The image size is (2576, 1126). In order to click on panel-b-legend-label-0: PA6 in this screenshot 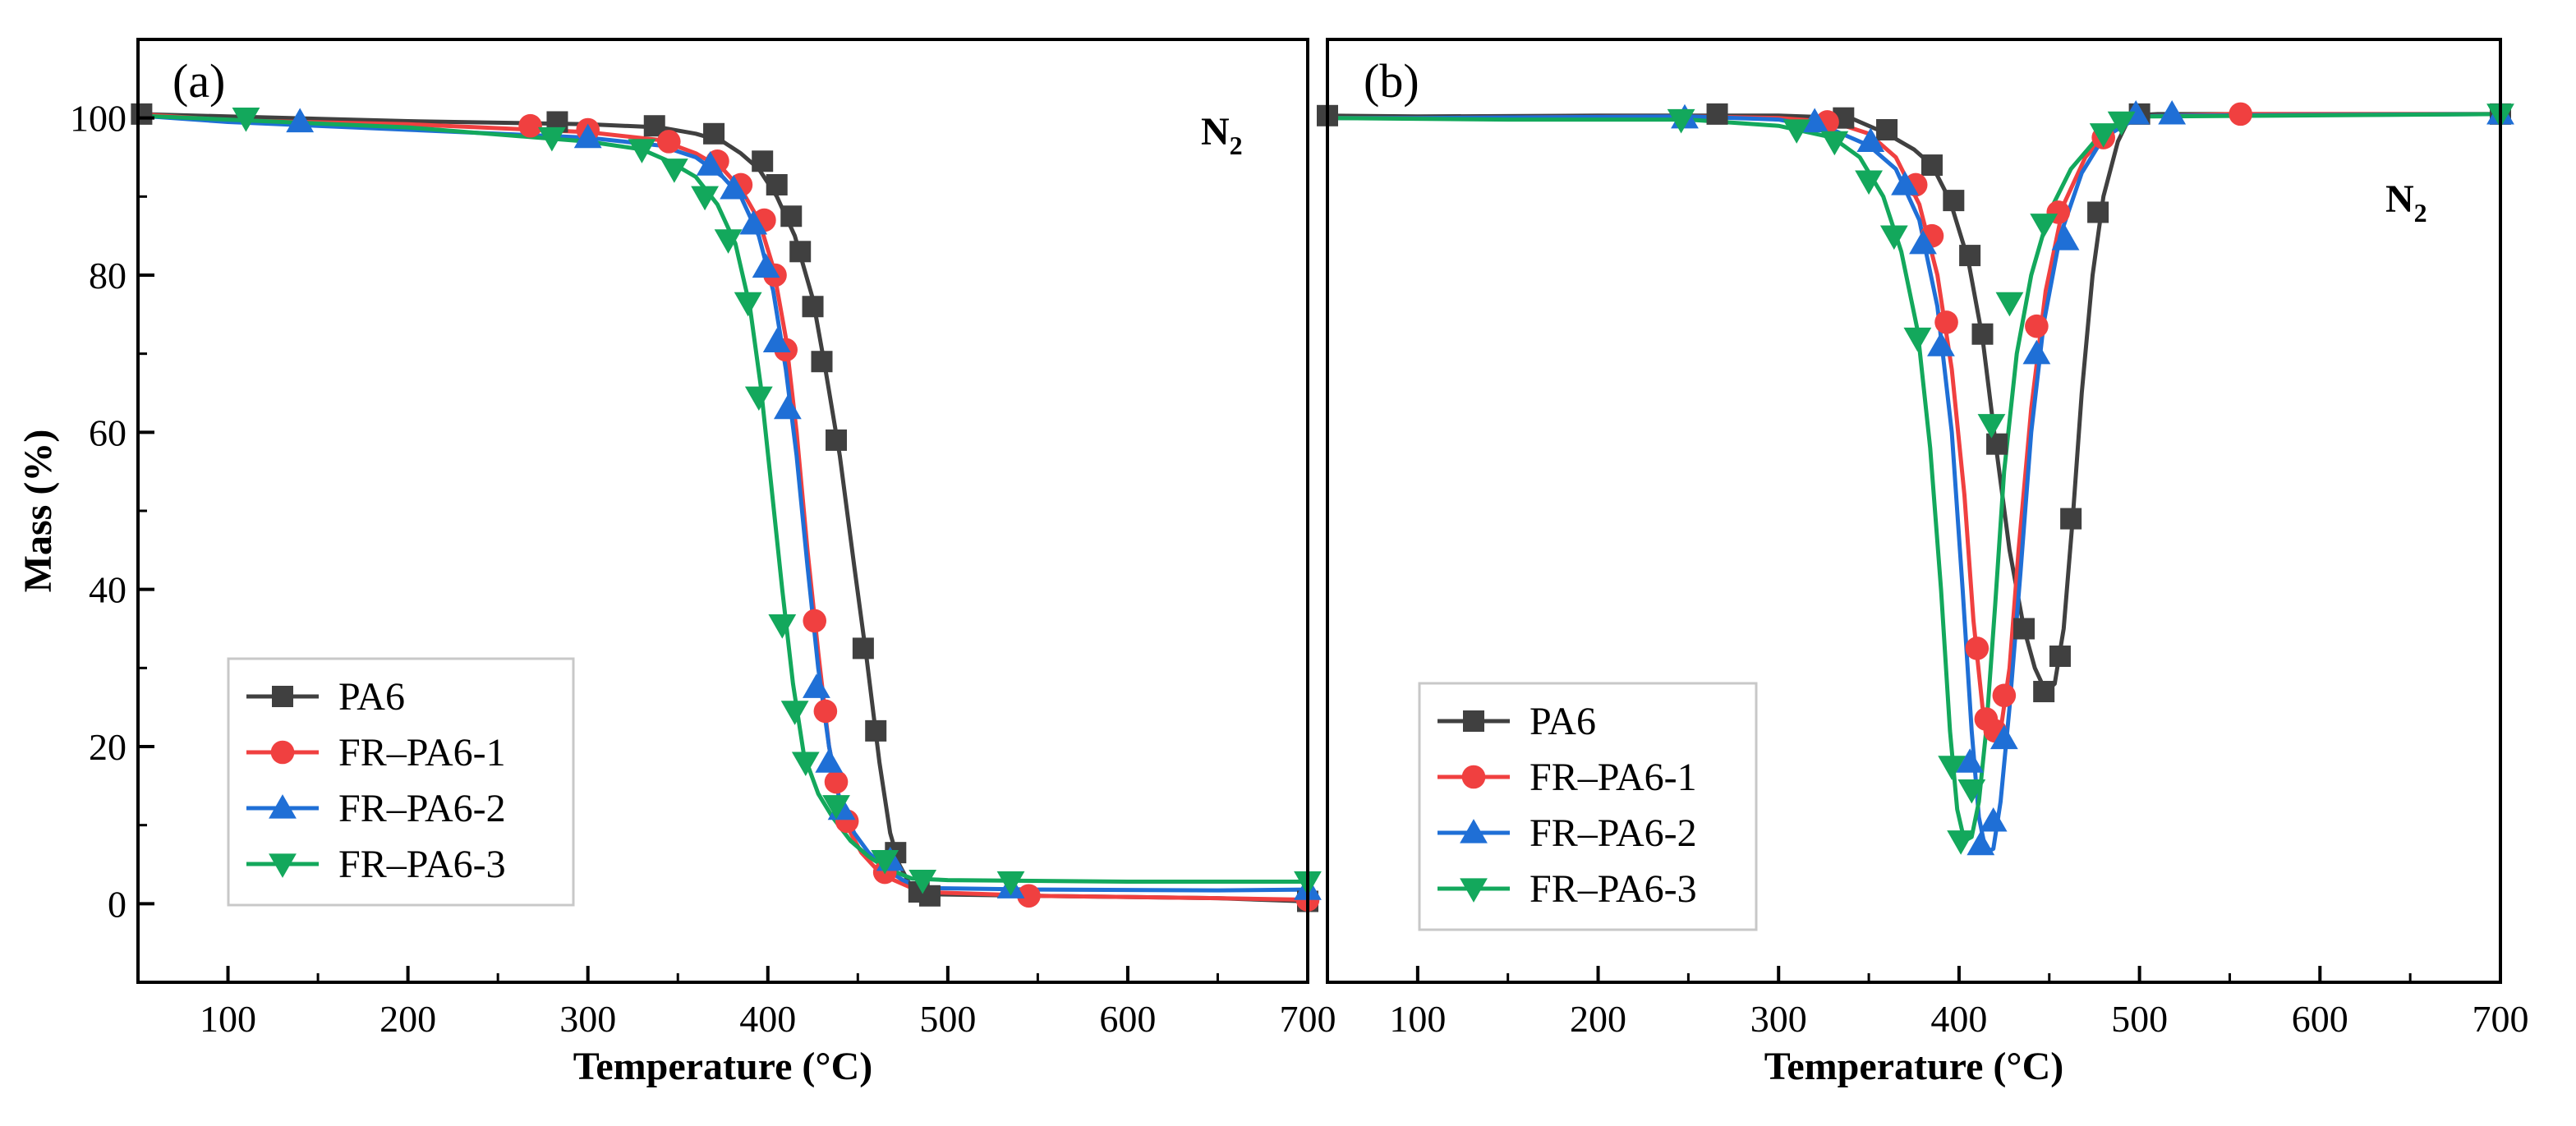, I will do `click(1563, 721)`.